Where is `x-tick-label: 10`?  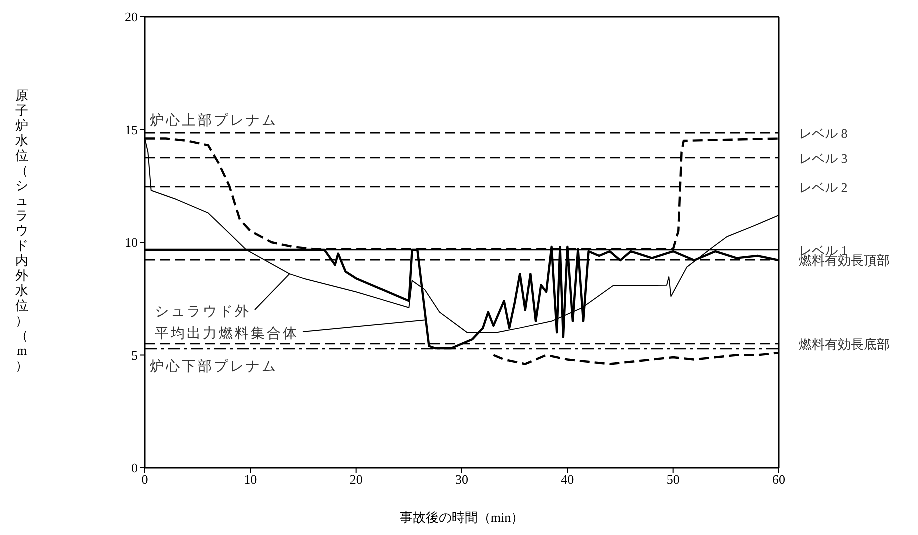 x-tick-label: 10 is located at coordinates (251, 480).